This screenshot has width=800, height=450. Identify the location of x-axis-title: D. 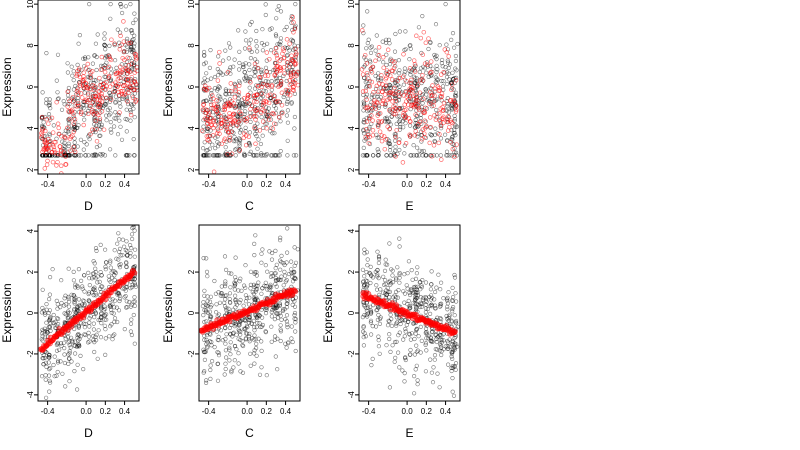
(88, 206).